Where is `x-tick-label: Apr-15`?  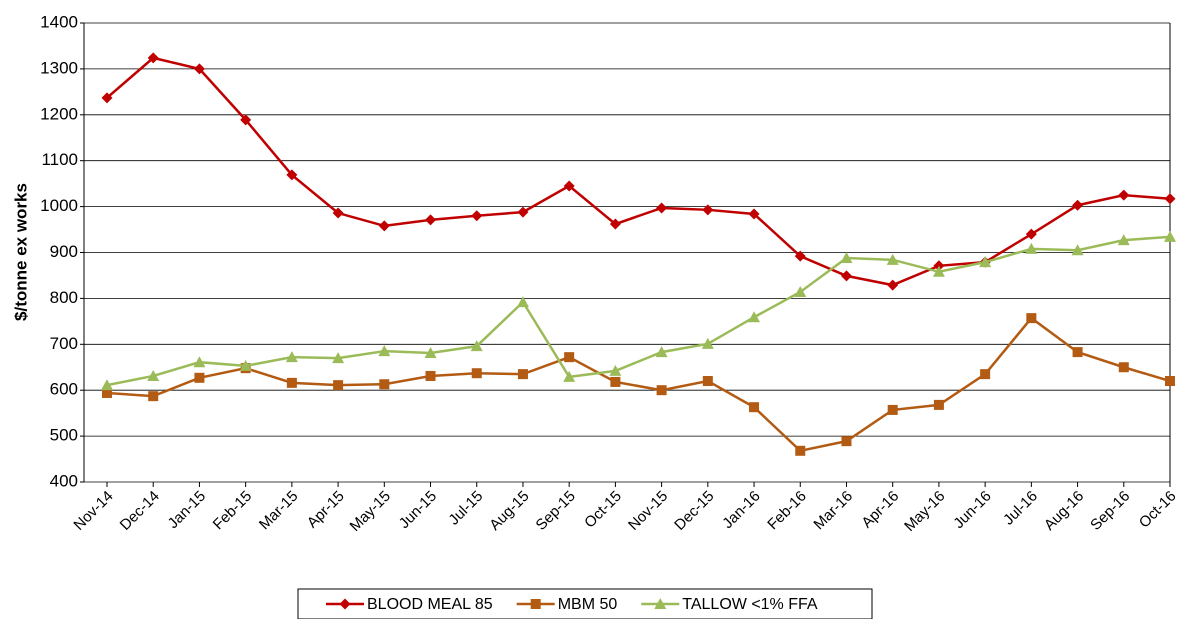
x-tick-label: Apr-15 is located at coordinates (326, 510).